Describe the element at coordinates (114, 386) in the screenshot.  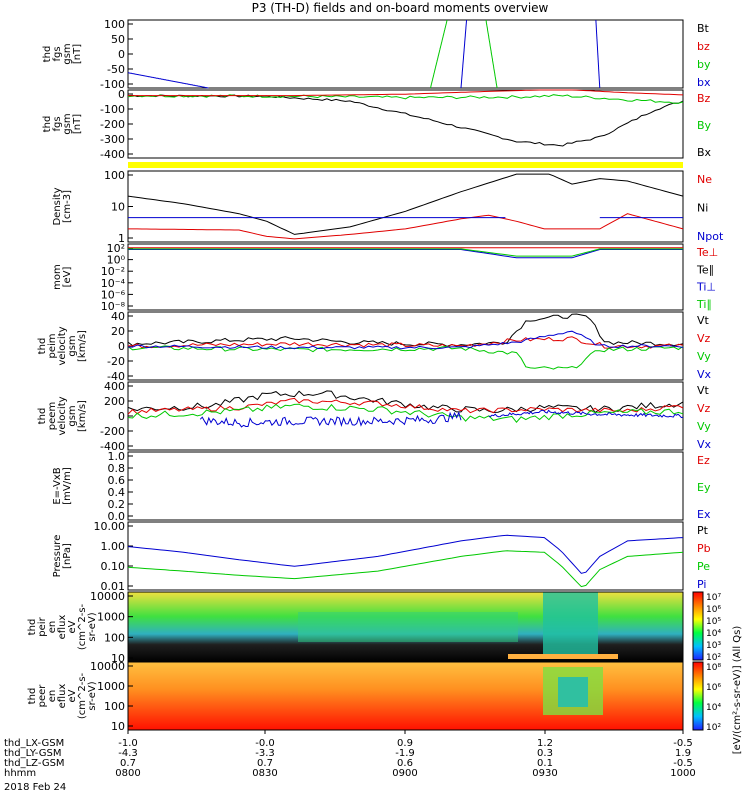
I see `y-tick-label: 400` at that location.